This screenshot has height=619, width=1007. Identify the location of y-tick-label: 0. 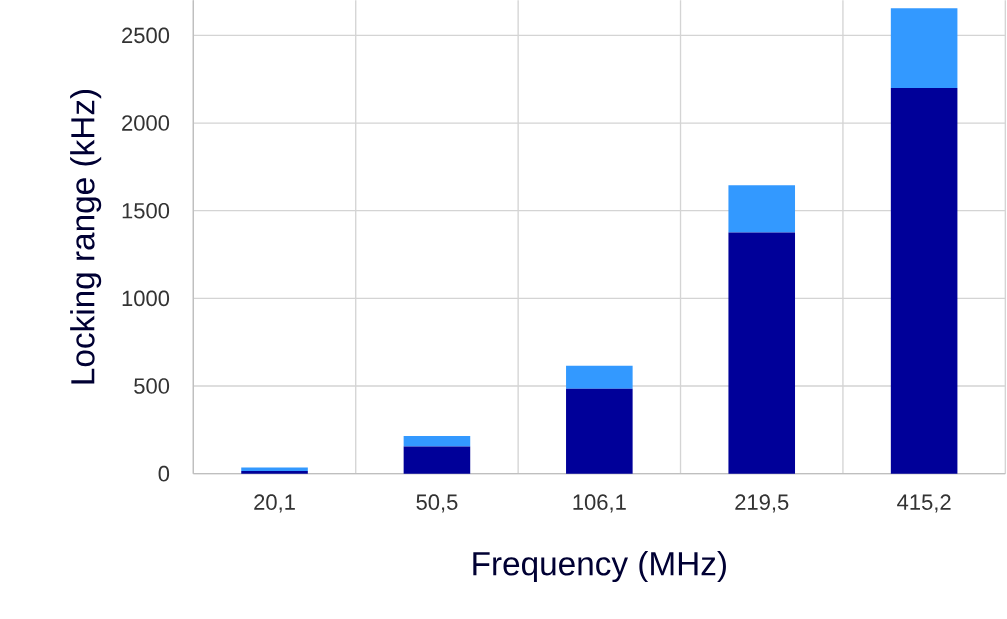
(164, 473).